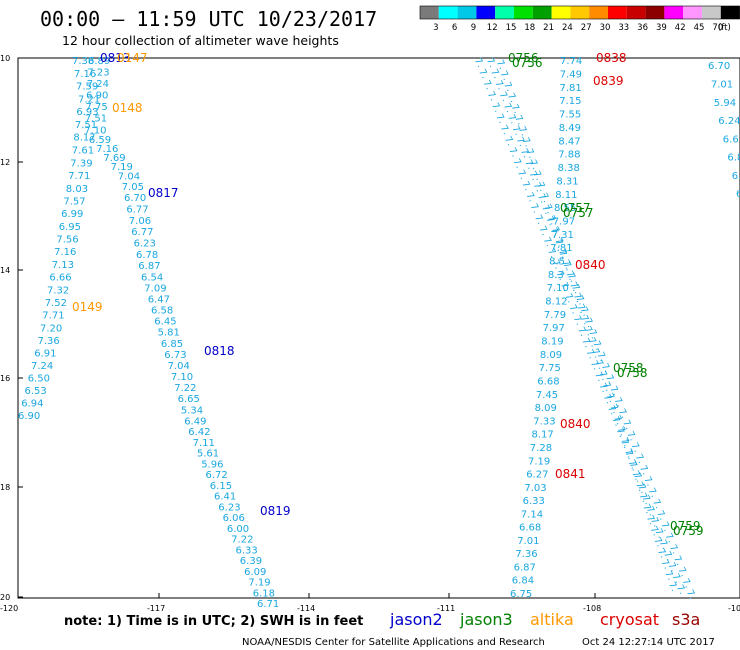 This screenshot has height=650, width=740. I want to click on track-value: 6.65, so click(189, 399).